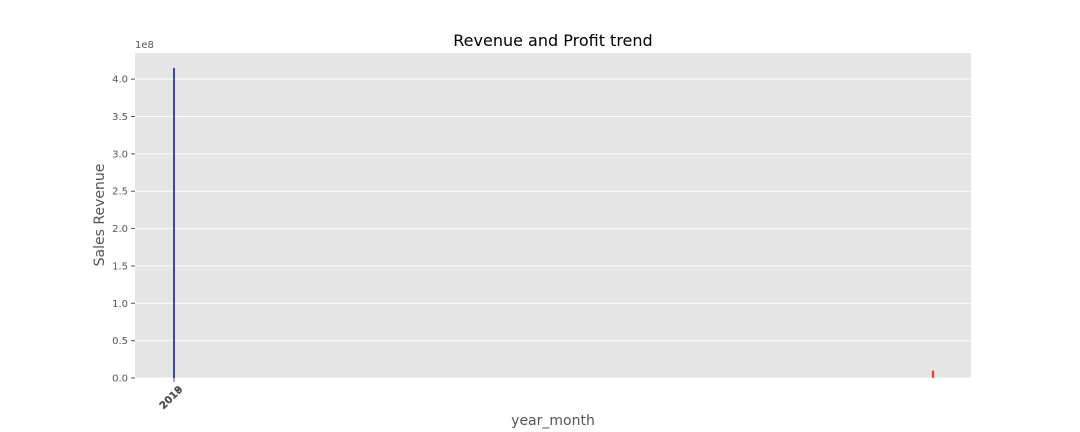 The width and height of the screenshot is (1080, 432). What do you see at coordinates (120, 80) in the screenshot?
I see `y-tick-label: 4.0` at bounding box center [120, 80].